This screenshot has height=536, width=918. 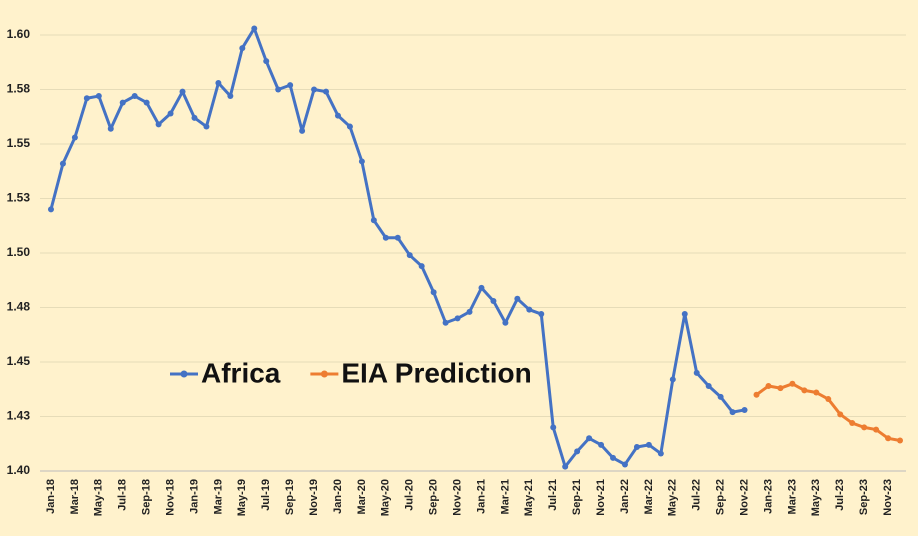 I want to click on y-tick-label: 1.48, so click(x=19, y=307).